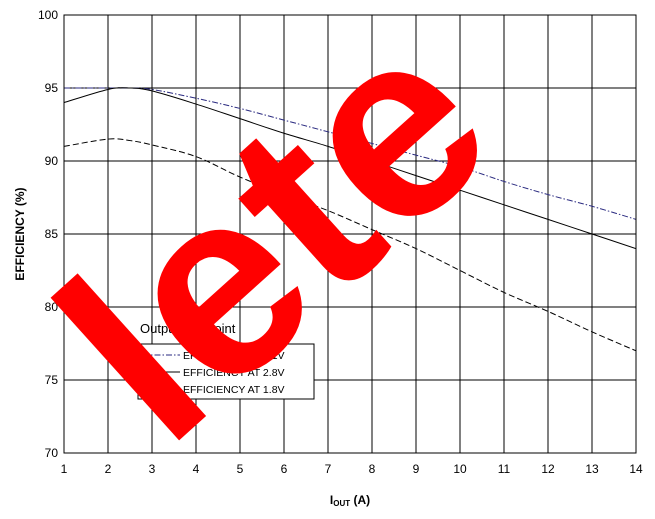  What do you see at coordinates (52, 234) in the screenshot?
I see `y-tick-label: 85` at bounding box center [52, 234].